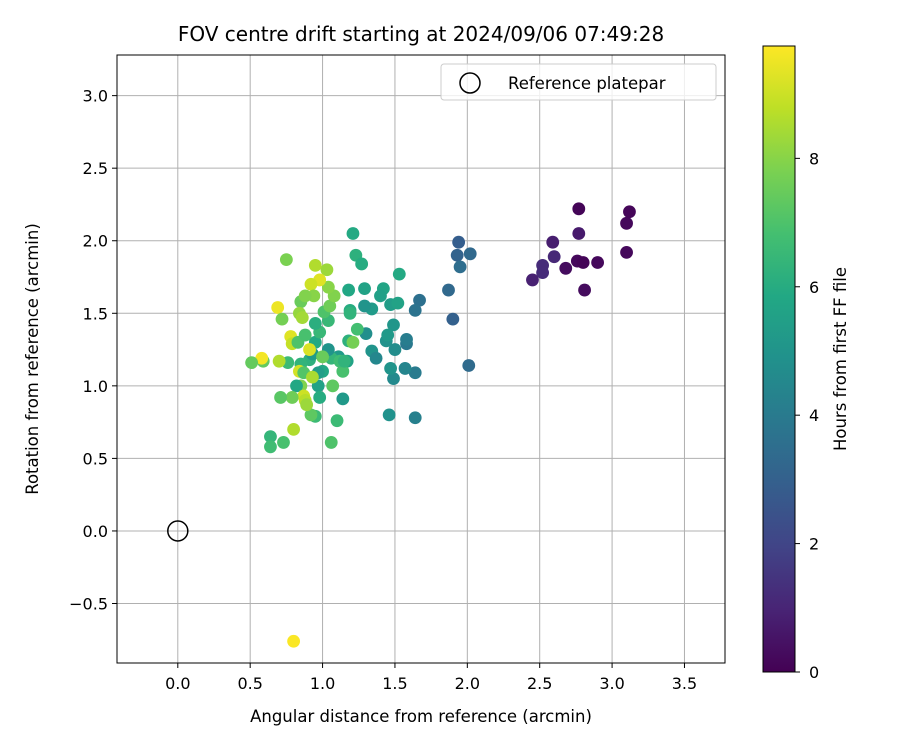  Describe the element at coordinates (249, 683) in the screenshot. I see `x-tick-label: 0.5` at that location.